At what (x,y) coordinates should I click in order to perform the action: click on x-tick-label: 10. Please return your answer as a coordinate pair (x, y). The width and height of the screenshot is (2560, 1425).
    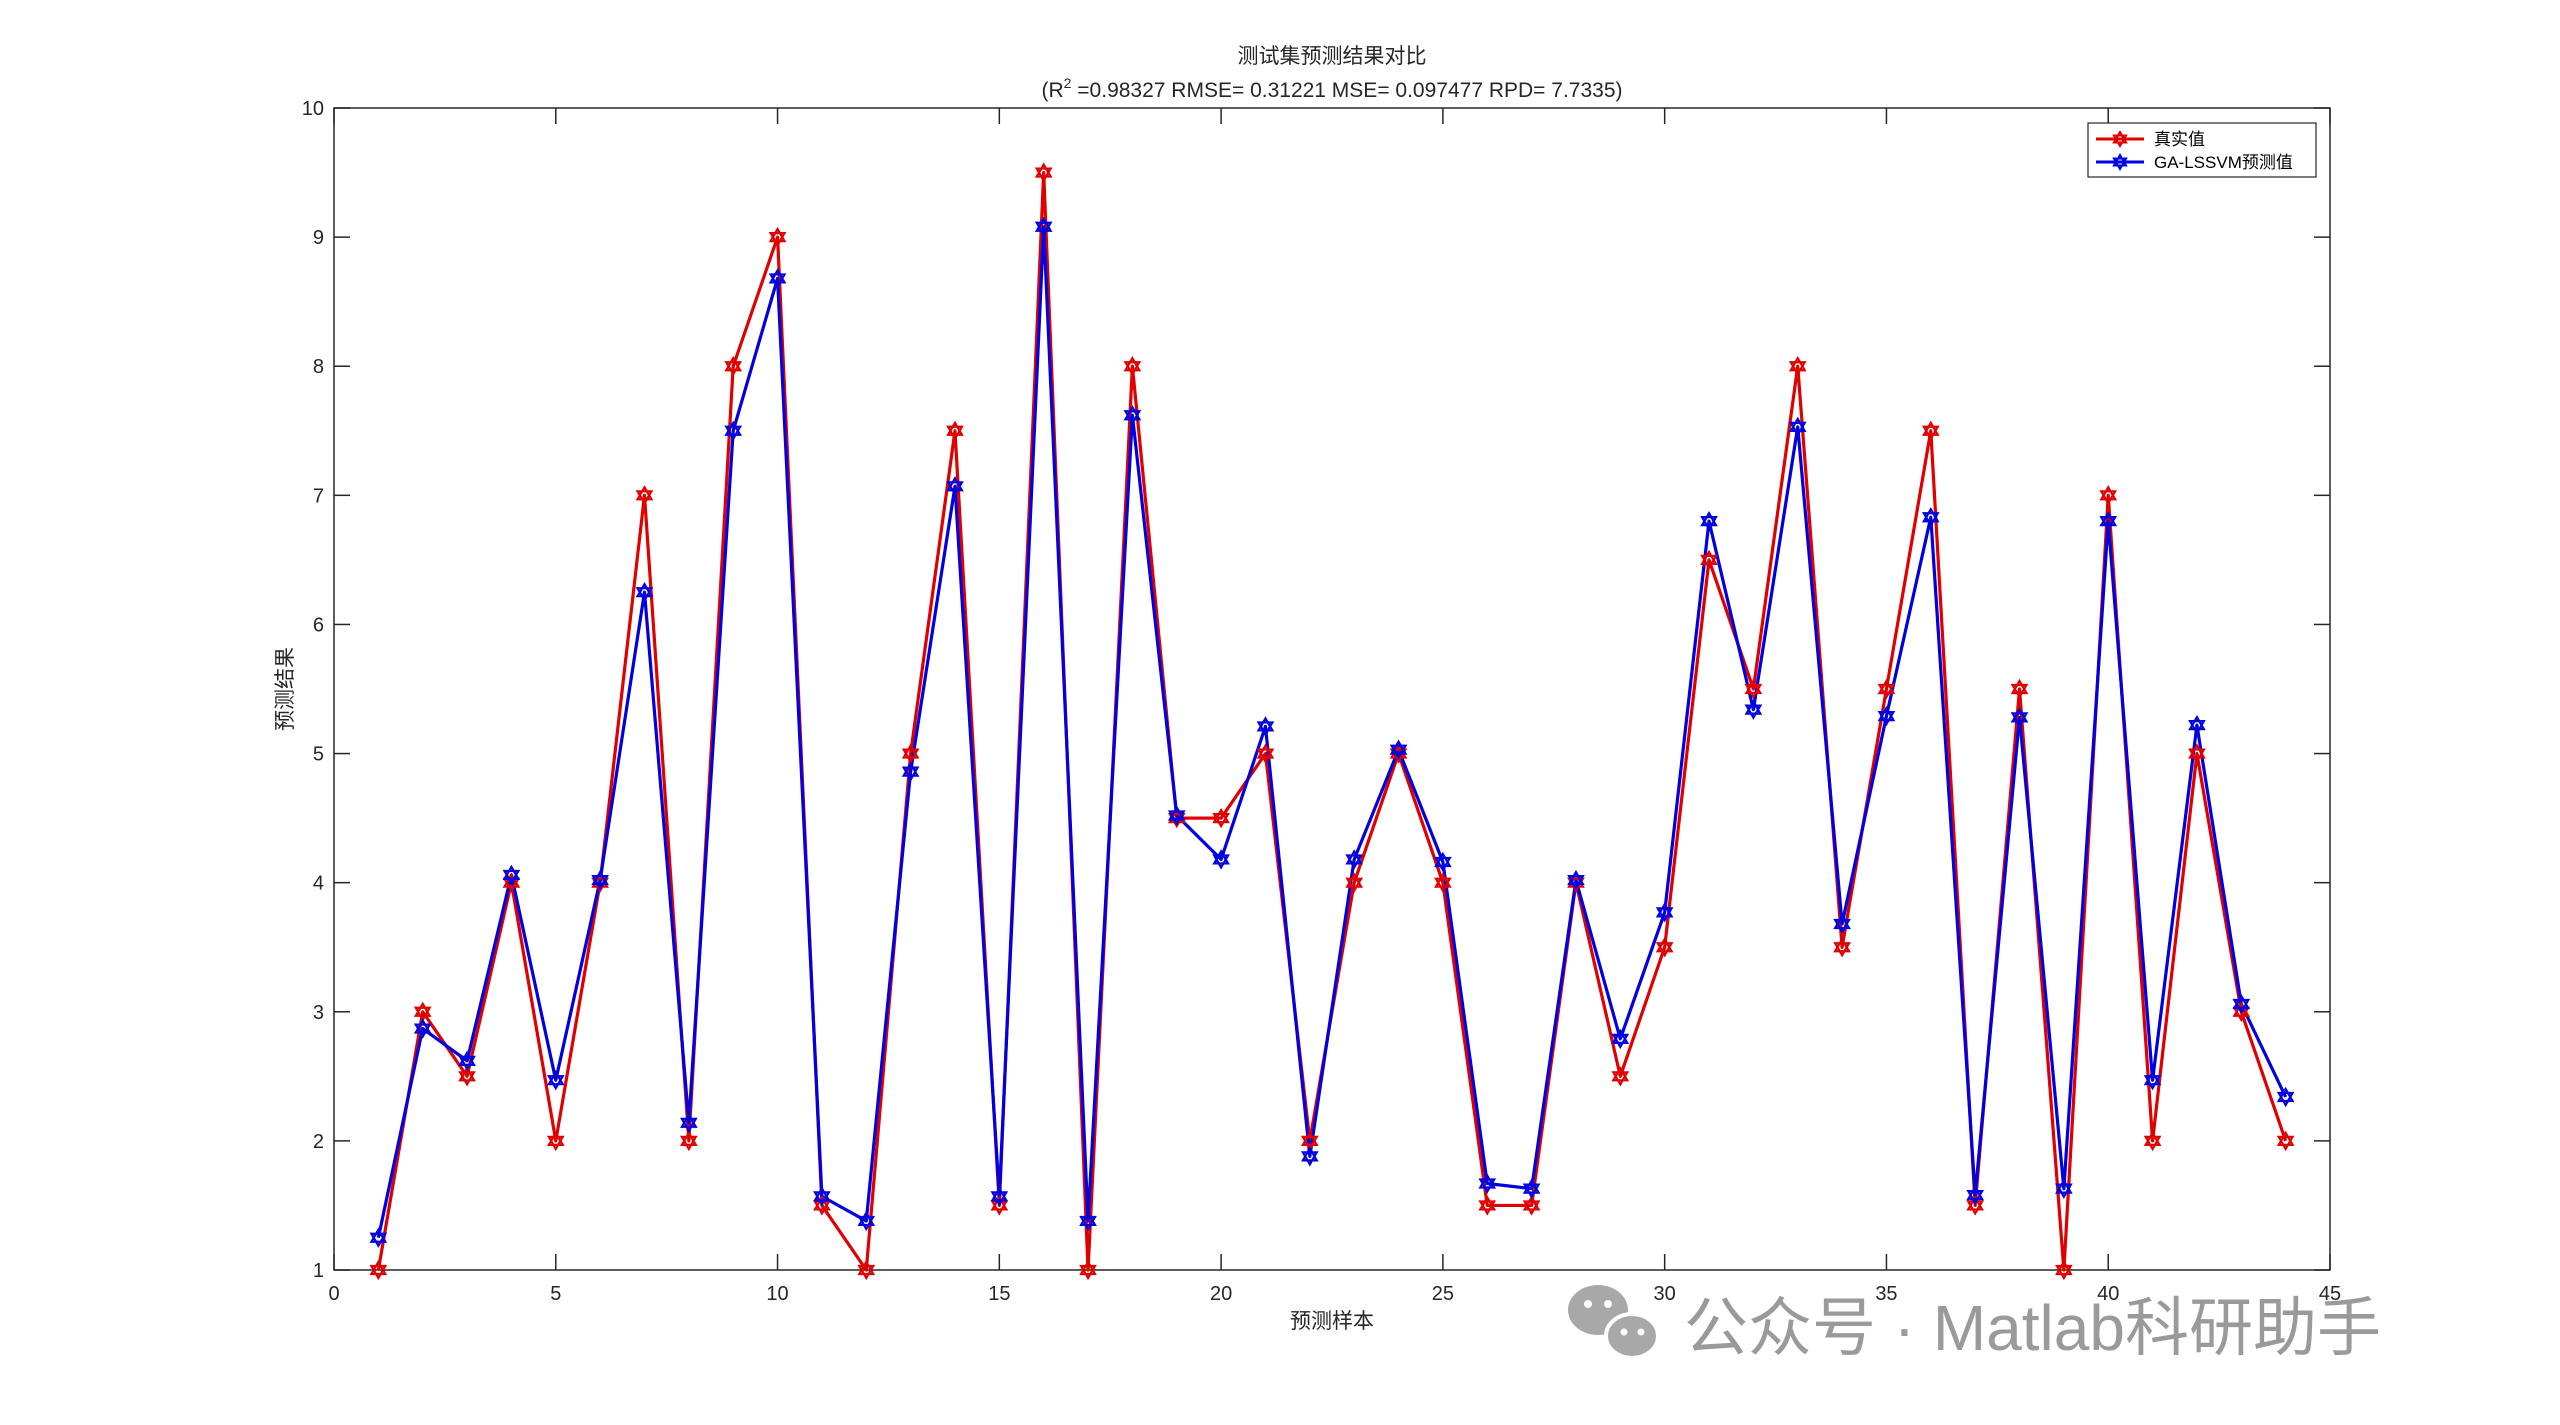
    Looking at the image, I should click on (777, 1294).